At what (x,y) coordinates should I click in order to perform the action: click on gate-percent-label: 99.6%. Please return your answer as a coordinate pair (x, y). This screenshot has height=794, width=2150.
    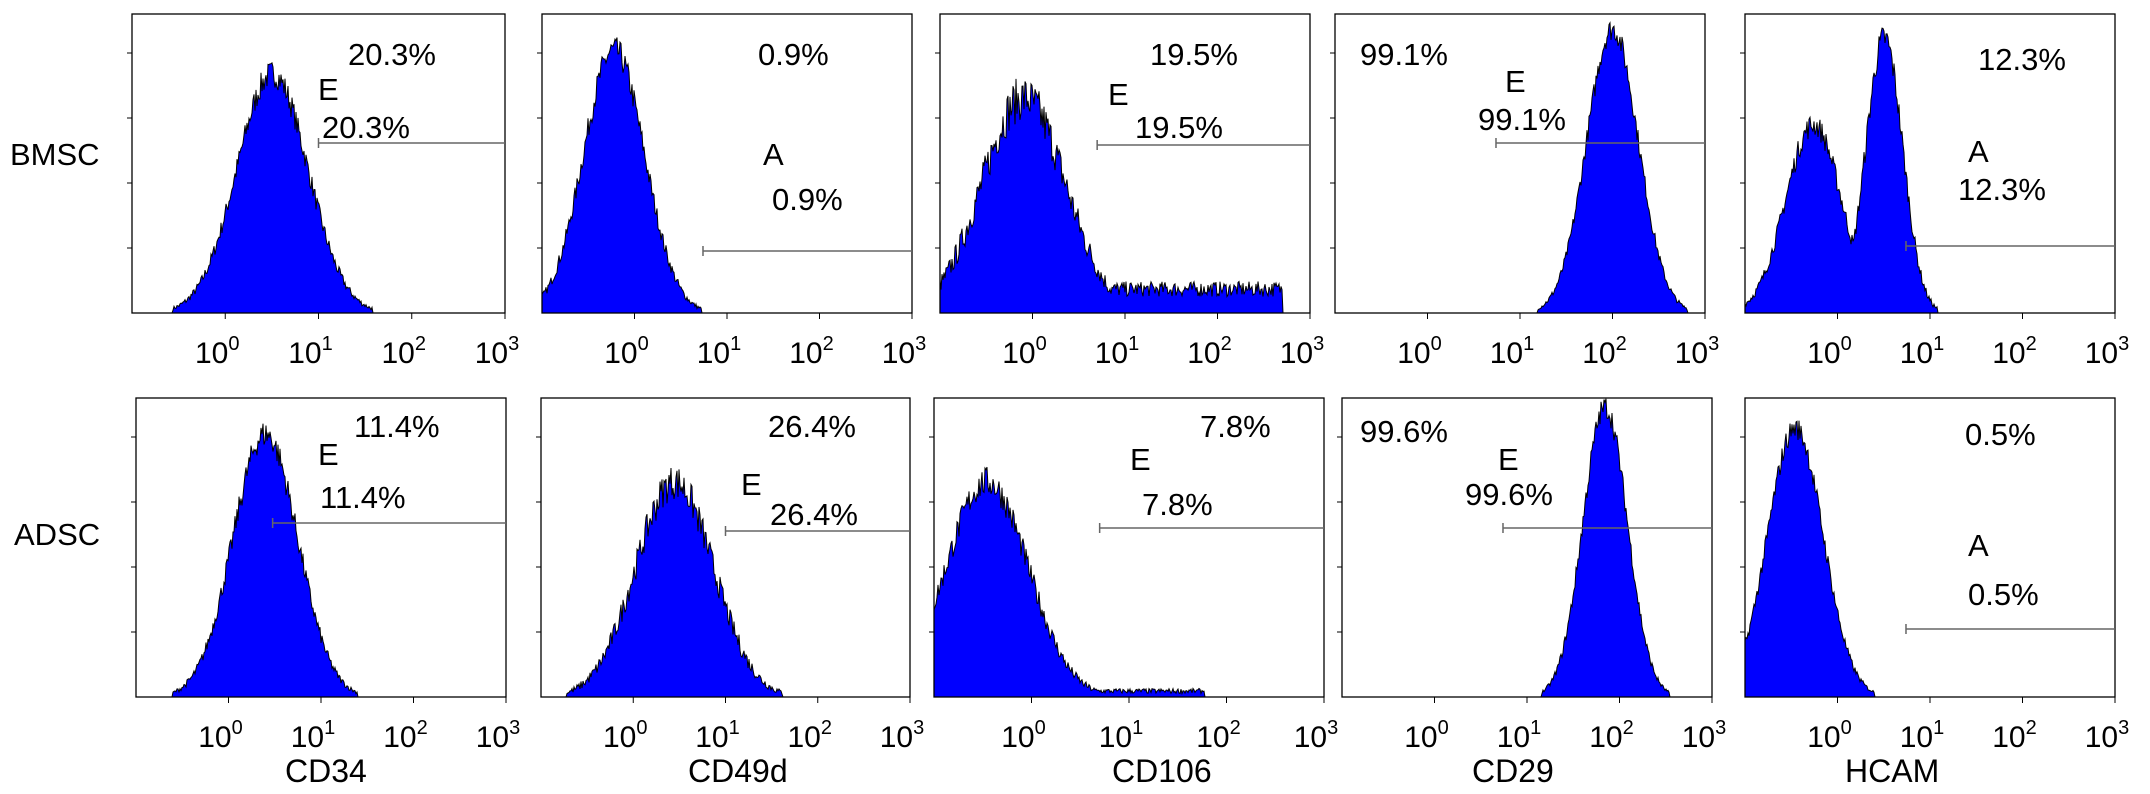
    Looking at the image, I should click on (1509, 494).